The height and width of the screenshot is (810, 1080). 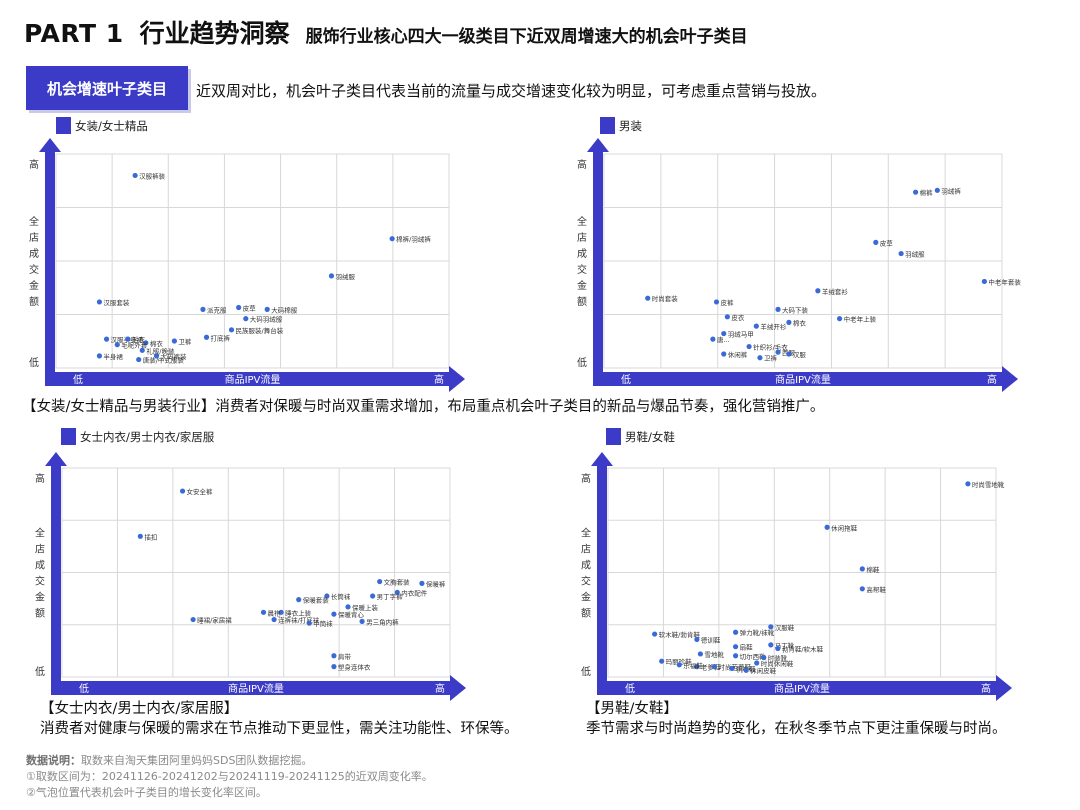 I want to click on x-axis-high-label: 高, so click(x=986, y=688).